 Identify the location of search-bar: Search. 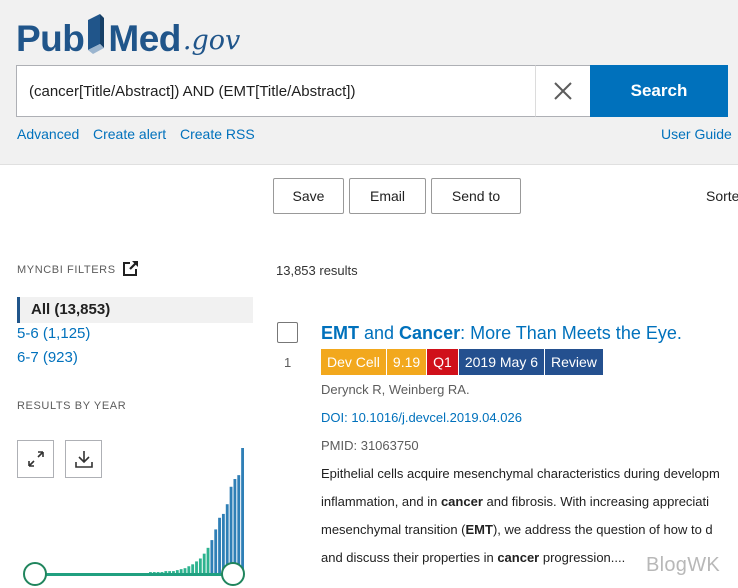
(372, 91).